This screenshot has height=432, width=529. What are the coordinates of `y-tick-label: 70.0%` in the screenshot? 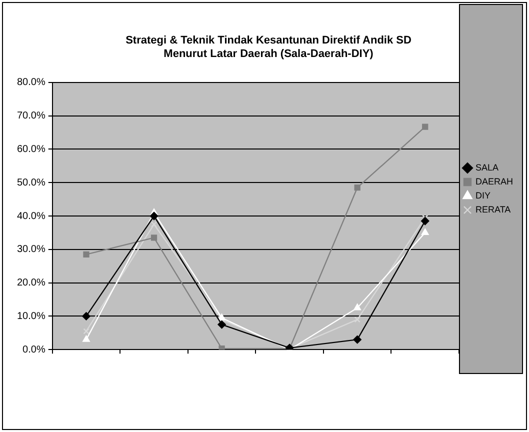 It's located at (31, 116).